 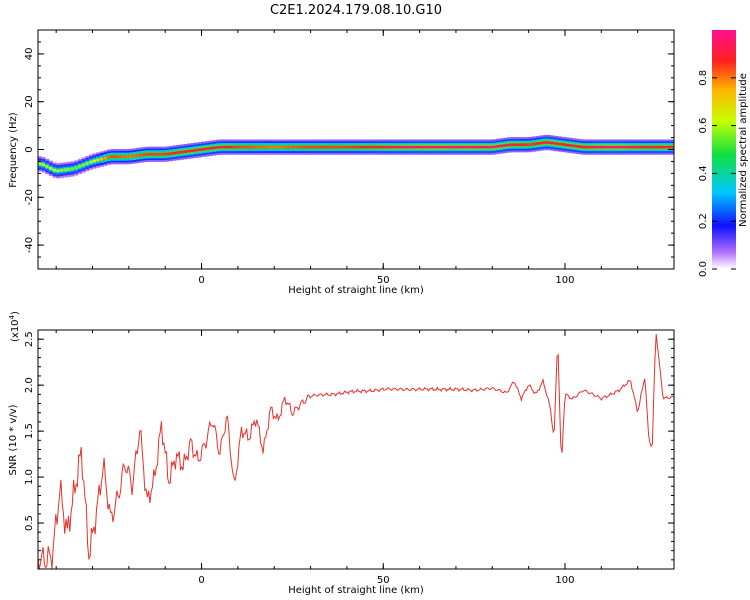 What do you see at coordinates (12, 316) in the screenshot?
I see `snr-multiplier-exponent: 4` at bounding box center [12, 316].